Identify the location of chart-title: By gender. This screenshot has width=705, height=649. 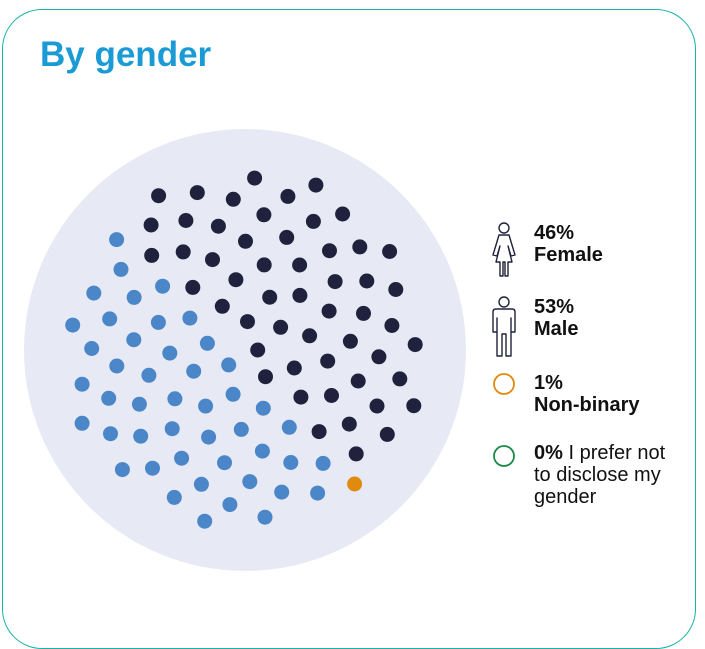
(126, 54).